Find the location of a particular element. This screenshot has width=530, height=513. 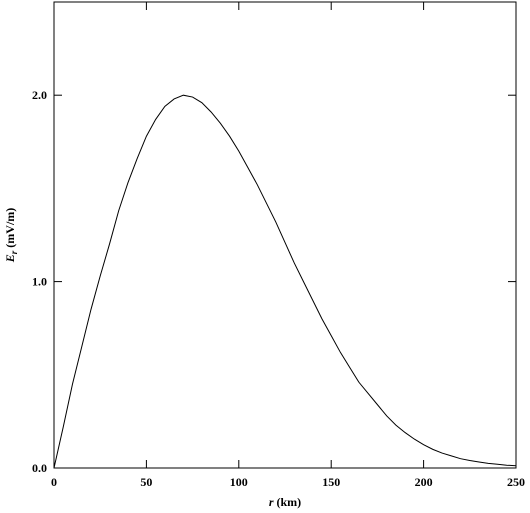

x-tick-label: 250 is located at coordinates (516, 482).